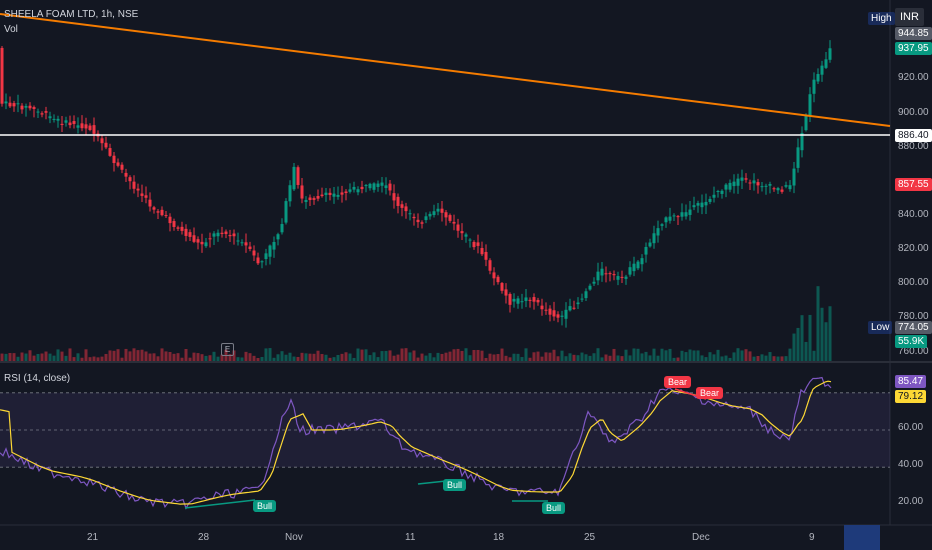  What do you see at coordinates (812, 537) in the screenshot?
I see `time-label: 9` at bounding box center [812, 537].